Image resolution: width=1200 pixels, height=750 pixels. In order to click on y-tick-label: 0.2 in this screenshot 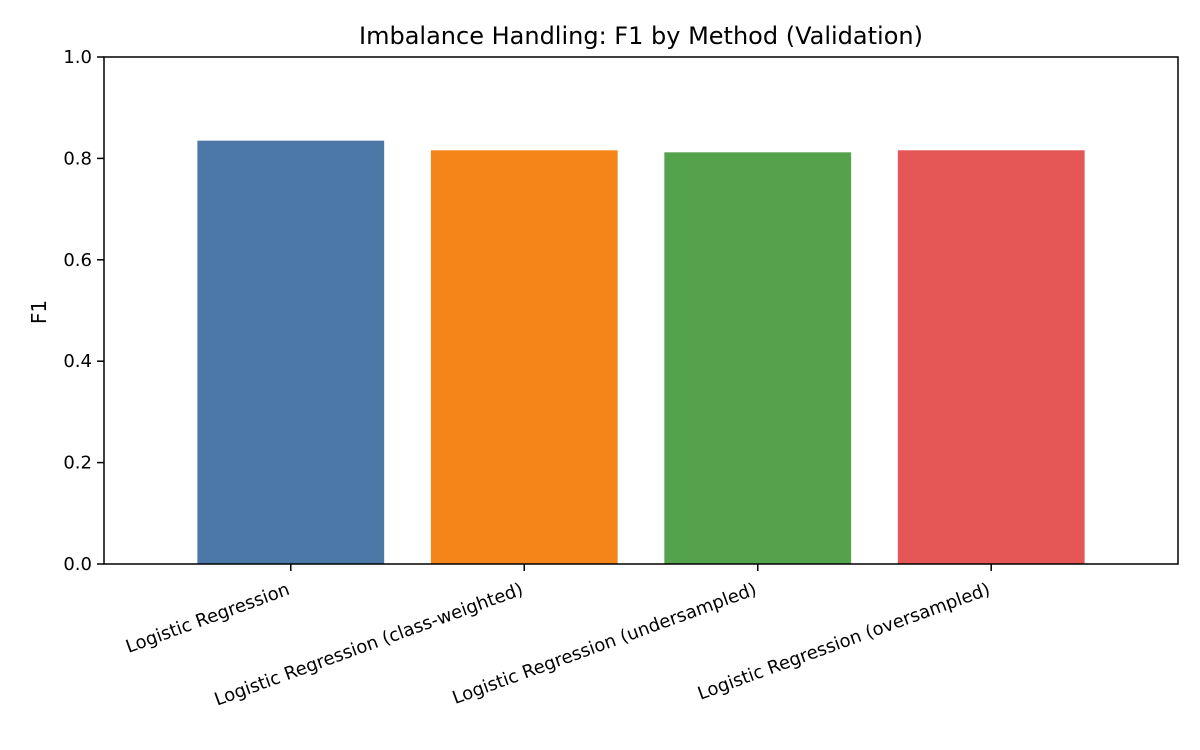, I will do `click(77, 463)`.